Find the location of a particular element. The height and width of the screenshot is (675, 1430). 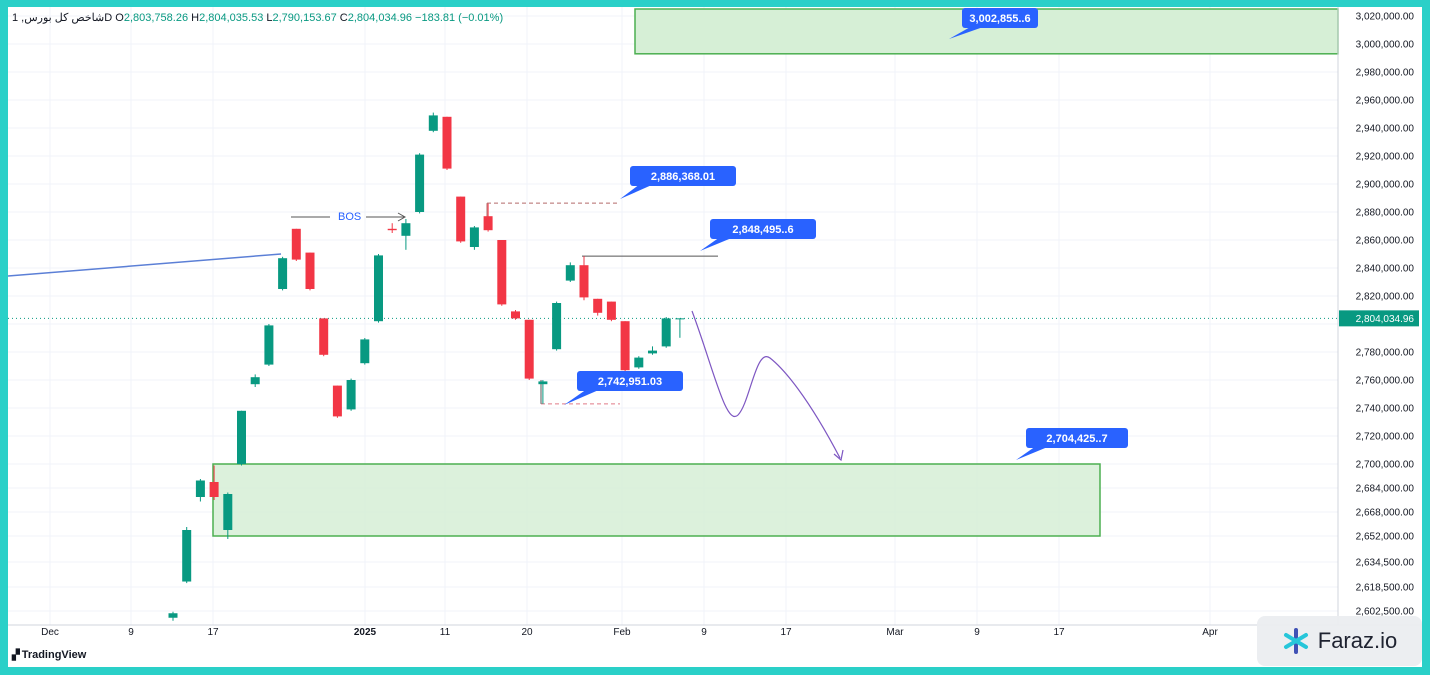

price-tick-label: 2,652,000.00 is located at coordinates (1385, 537).